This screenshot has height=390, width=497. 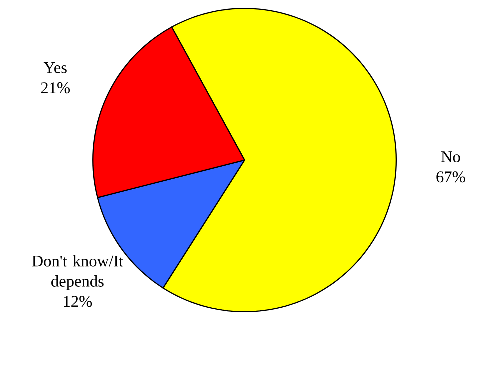 I want to click on data-label: 67%, so click(x=451, y=177).